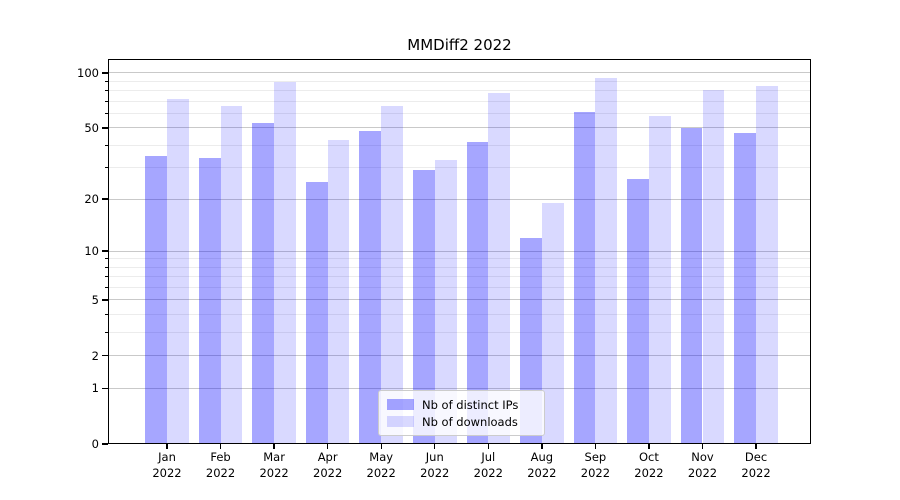  I want to click on x-tick-label-feb: Feb 2022, so click(221, 465).